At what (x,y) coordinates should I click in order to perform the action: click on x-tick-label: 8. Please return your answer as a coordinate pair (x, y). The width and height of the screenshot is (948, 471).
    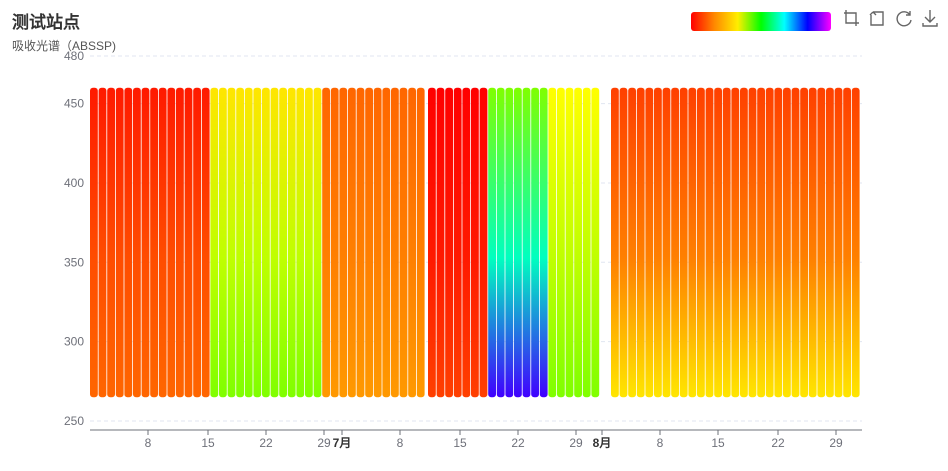
    Looking at the image, I should click on (660, 443).